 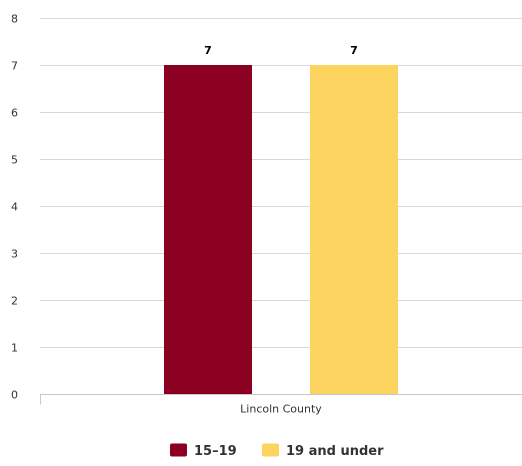 What do you see at coordinates (14, 19) in the screenshot?
I see `y-tick-label: 8` at bounding box center [14, 19].